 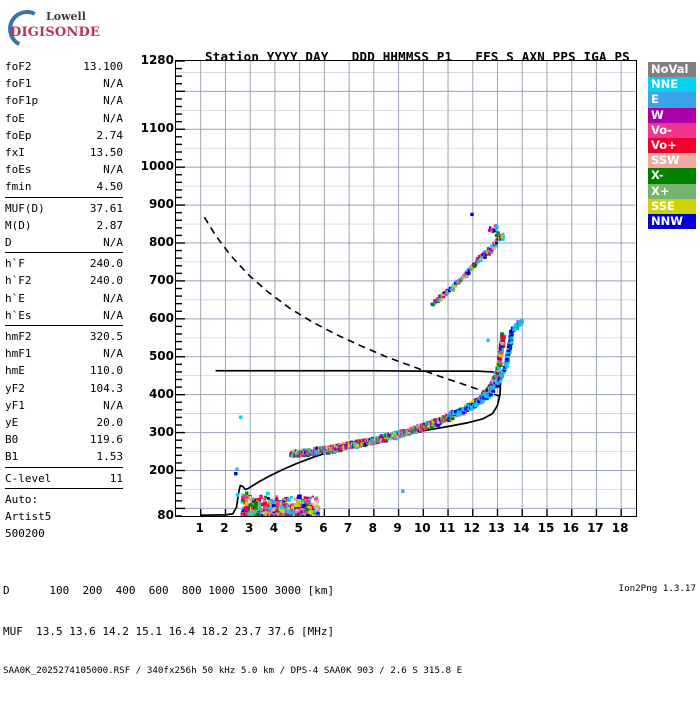 What do you see at coordinates (116, 478) in the screenshot?
I see `param-value: 11` at bounding box center [116, 478].